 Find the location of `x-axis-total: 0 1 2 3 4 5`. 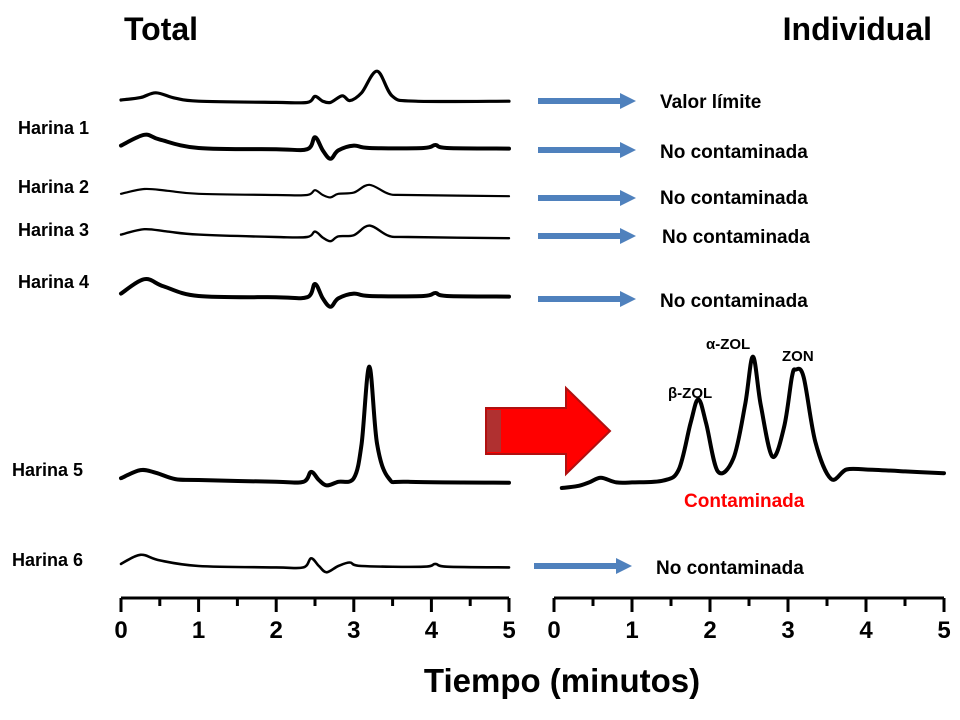

x-axis-total: 0 1 2 3 4 5 is located at coordinates (315, 620).